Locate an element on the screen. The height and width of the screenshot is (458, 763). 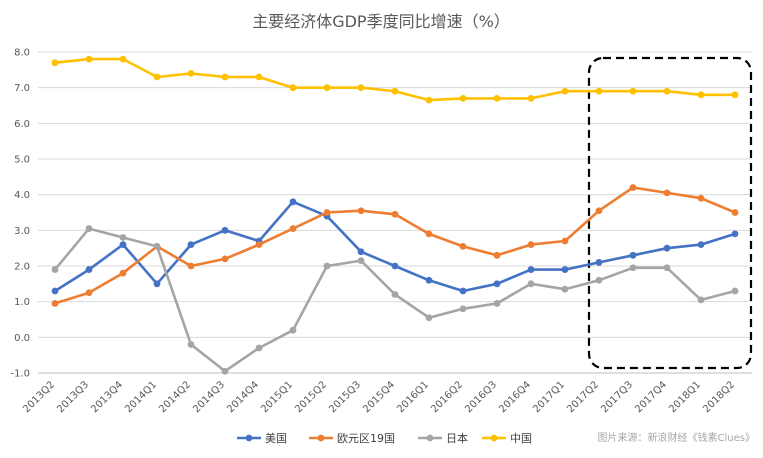
x-tick-label: 2017Q3 is located at coordinates (617, 397).